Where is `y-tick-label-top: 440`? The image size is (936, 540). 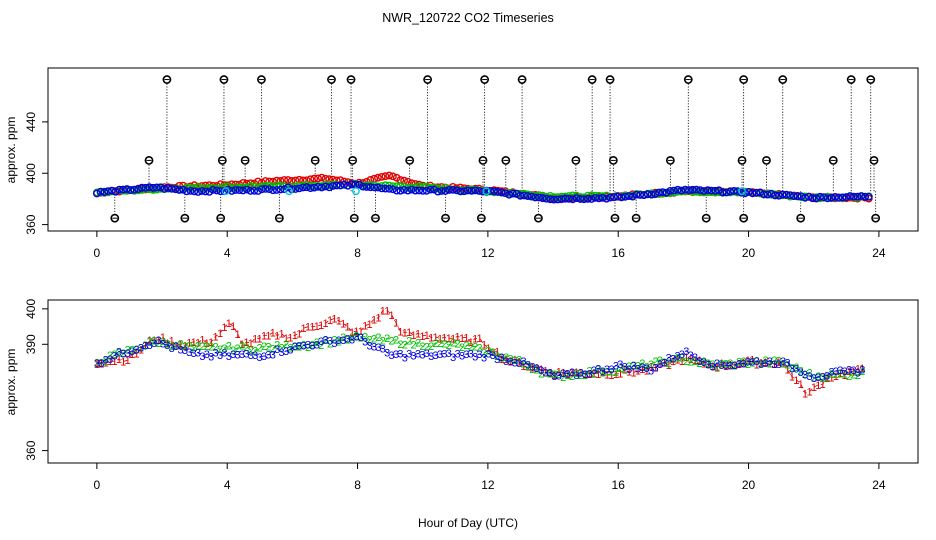
y-tick-label-top: 440 is located at coordinates (31, 122).